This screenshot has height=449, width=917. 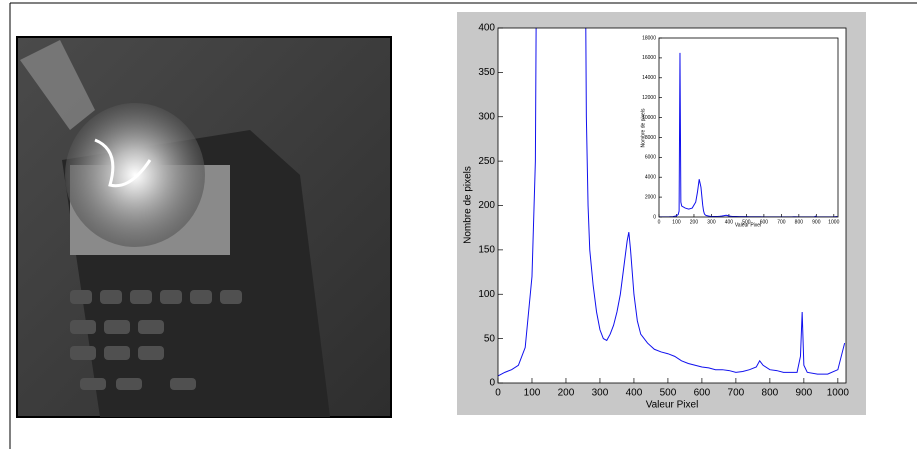 What do you see at coordinates (486, 250) in the screenshot?
I see `y-tick-label: 150` at bounding box center [486, 250].